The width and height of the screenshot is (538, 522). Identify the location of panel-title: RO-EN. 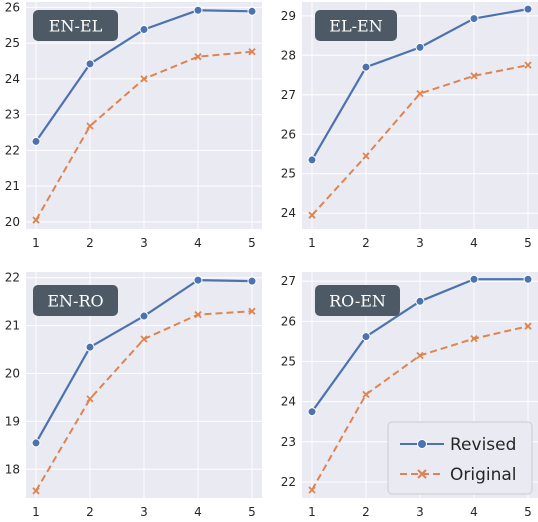
(357, 301).